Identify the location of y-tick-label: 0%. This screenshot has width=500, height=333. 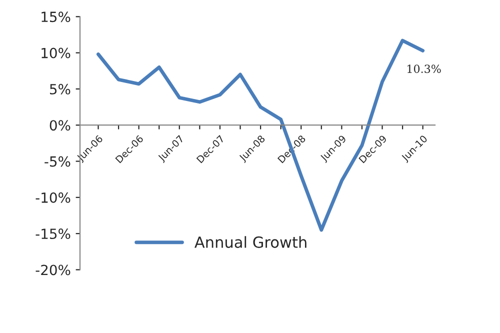
(60, 125).